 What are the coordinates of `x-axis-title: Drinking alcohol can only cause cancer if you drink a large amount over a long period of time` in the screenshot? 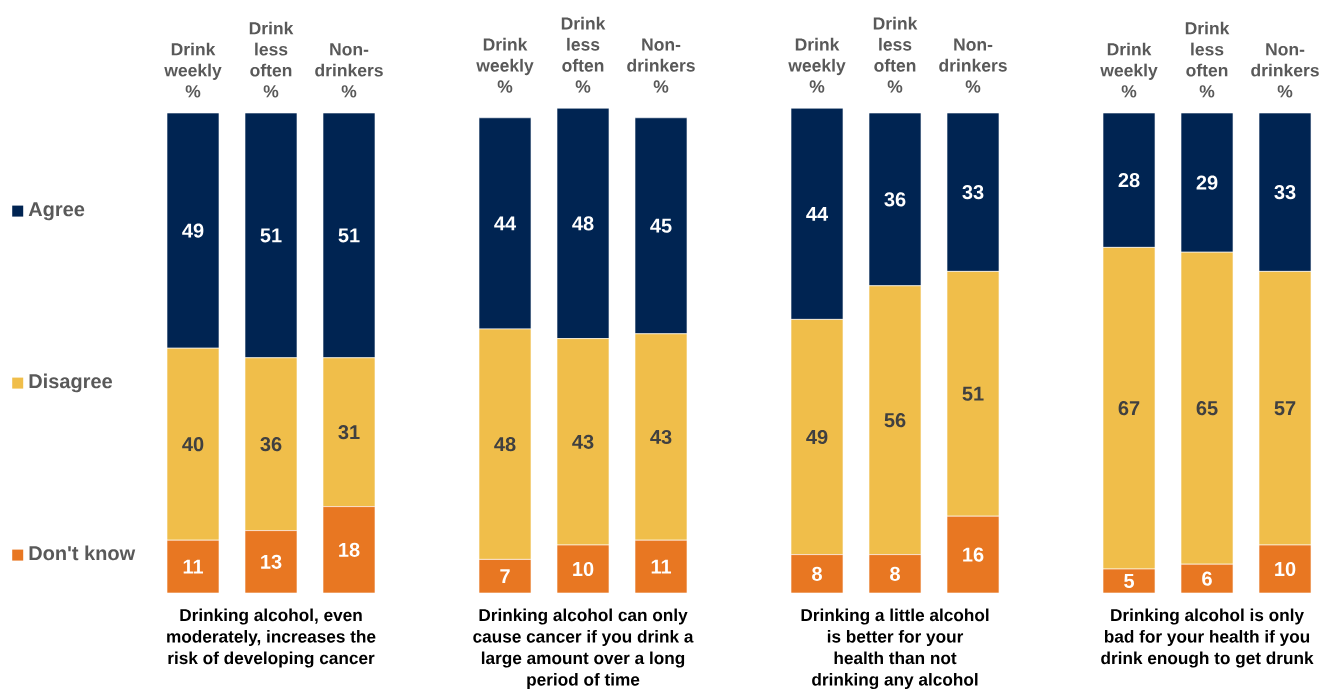 It's located at (583, 649).